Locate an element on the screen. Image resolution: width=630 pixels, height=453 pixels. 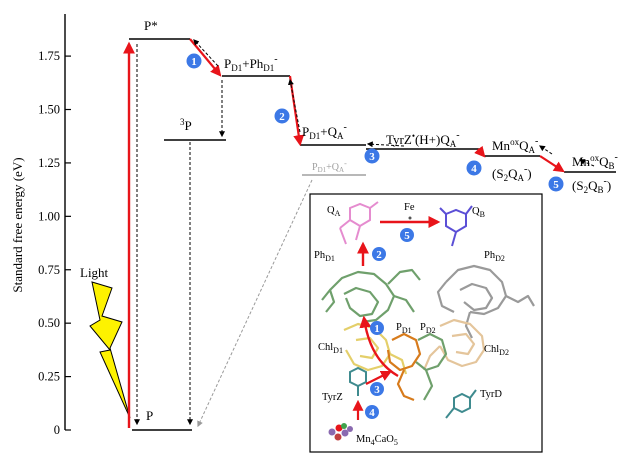
label-MnQA: MnoxQA- is located at coordinates (515, 145).